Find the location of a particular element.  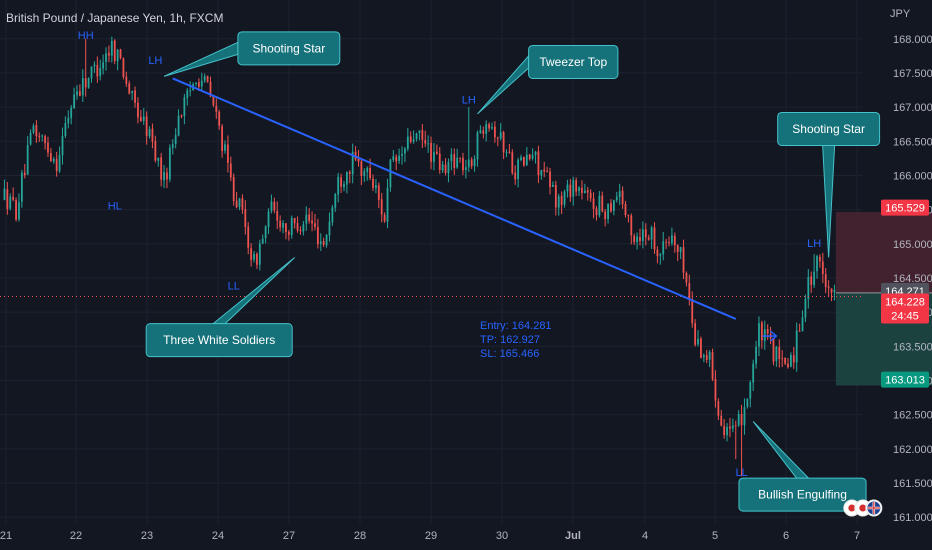

price-tick-label: 161.500 is located at coordinates (912, 484).